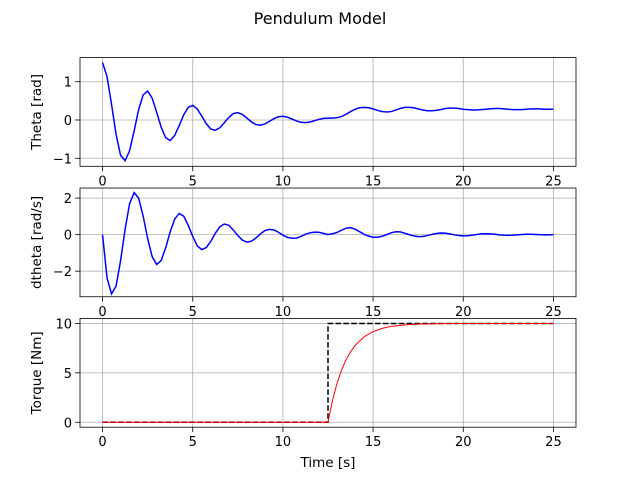  What do you see at coordinates (68, 199) in the screenshot?
I see `y-tick-label: 2` at bounding box center [68, 199].